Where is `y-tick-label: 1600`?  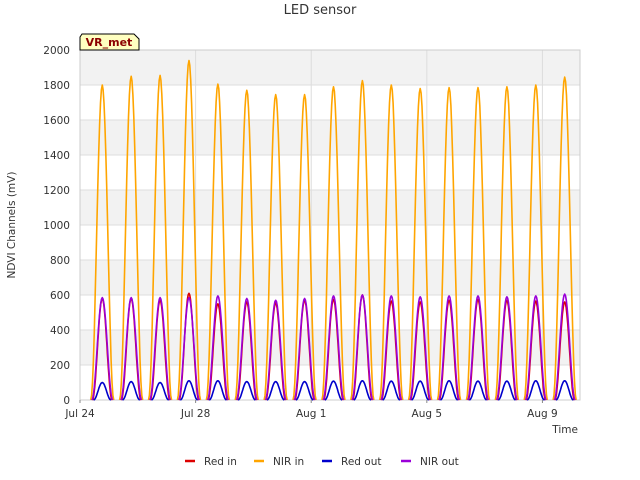 y-tick-label: 1600 is located at coordinates (56, 121).